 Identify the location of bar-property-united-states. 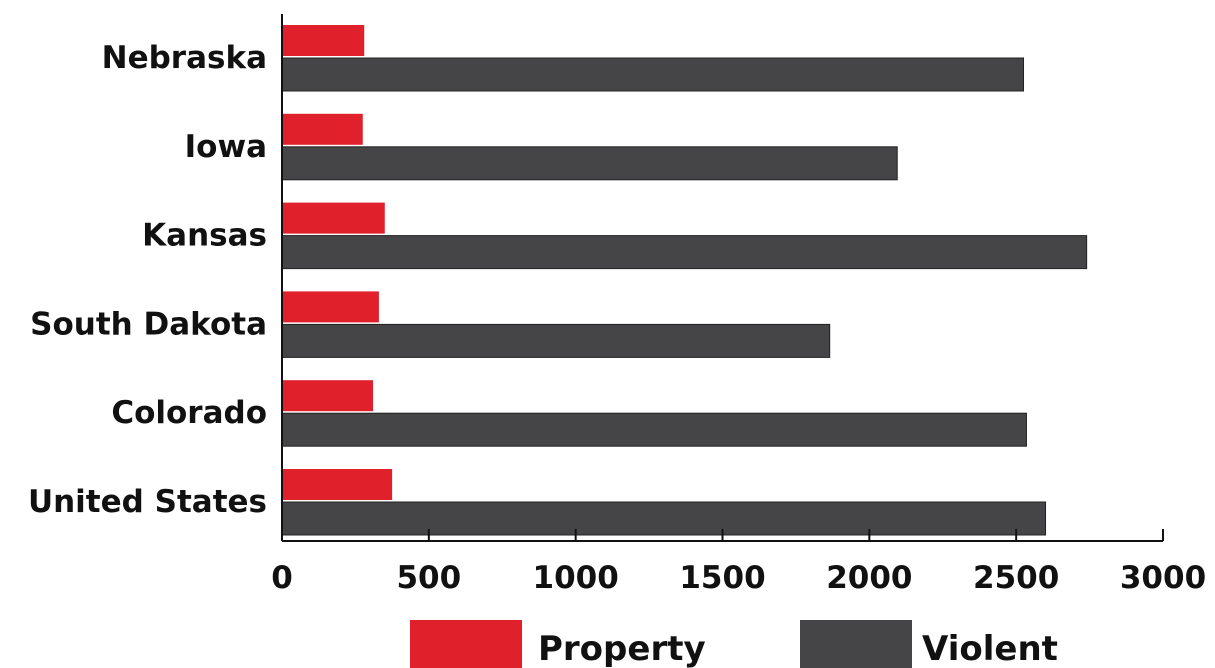
(337, 484).